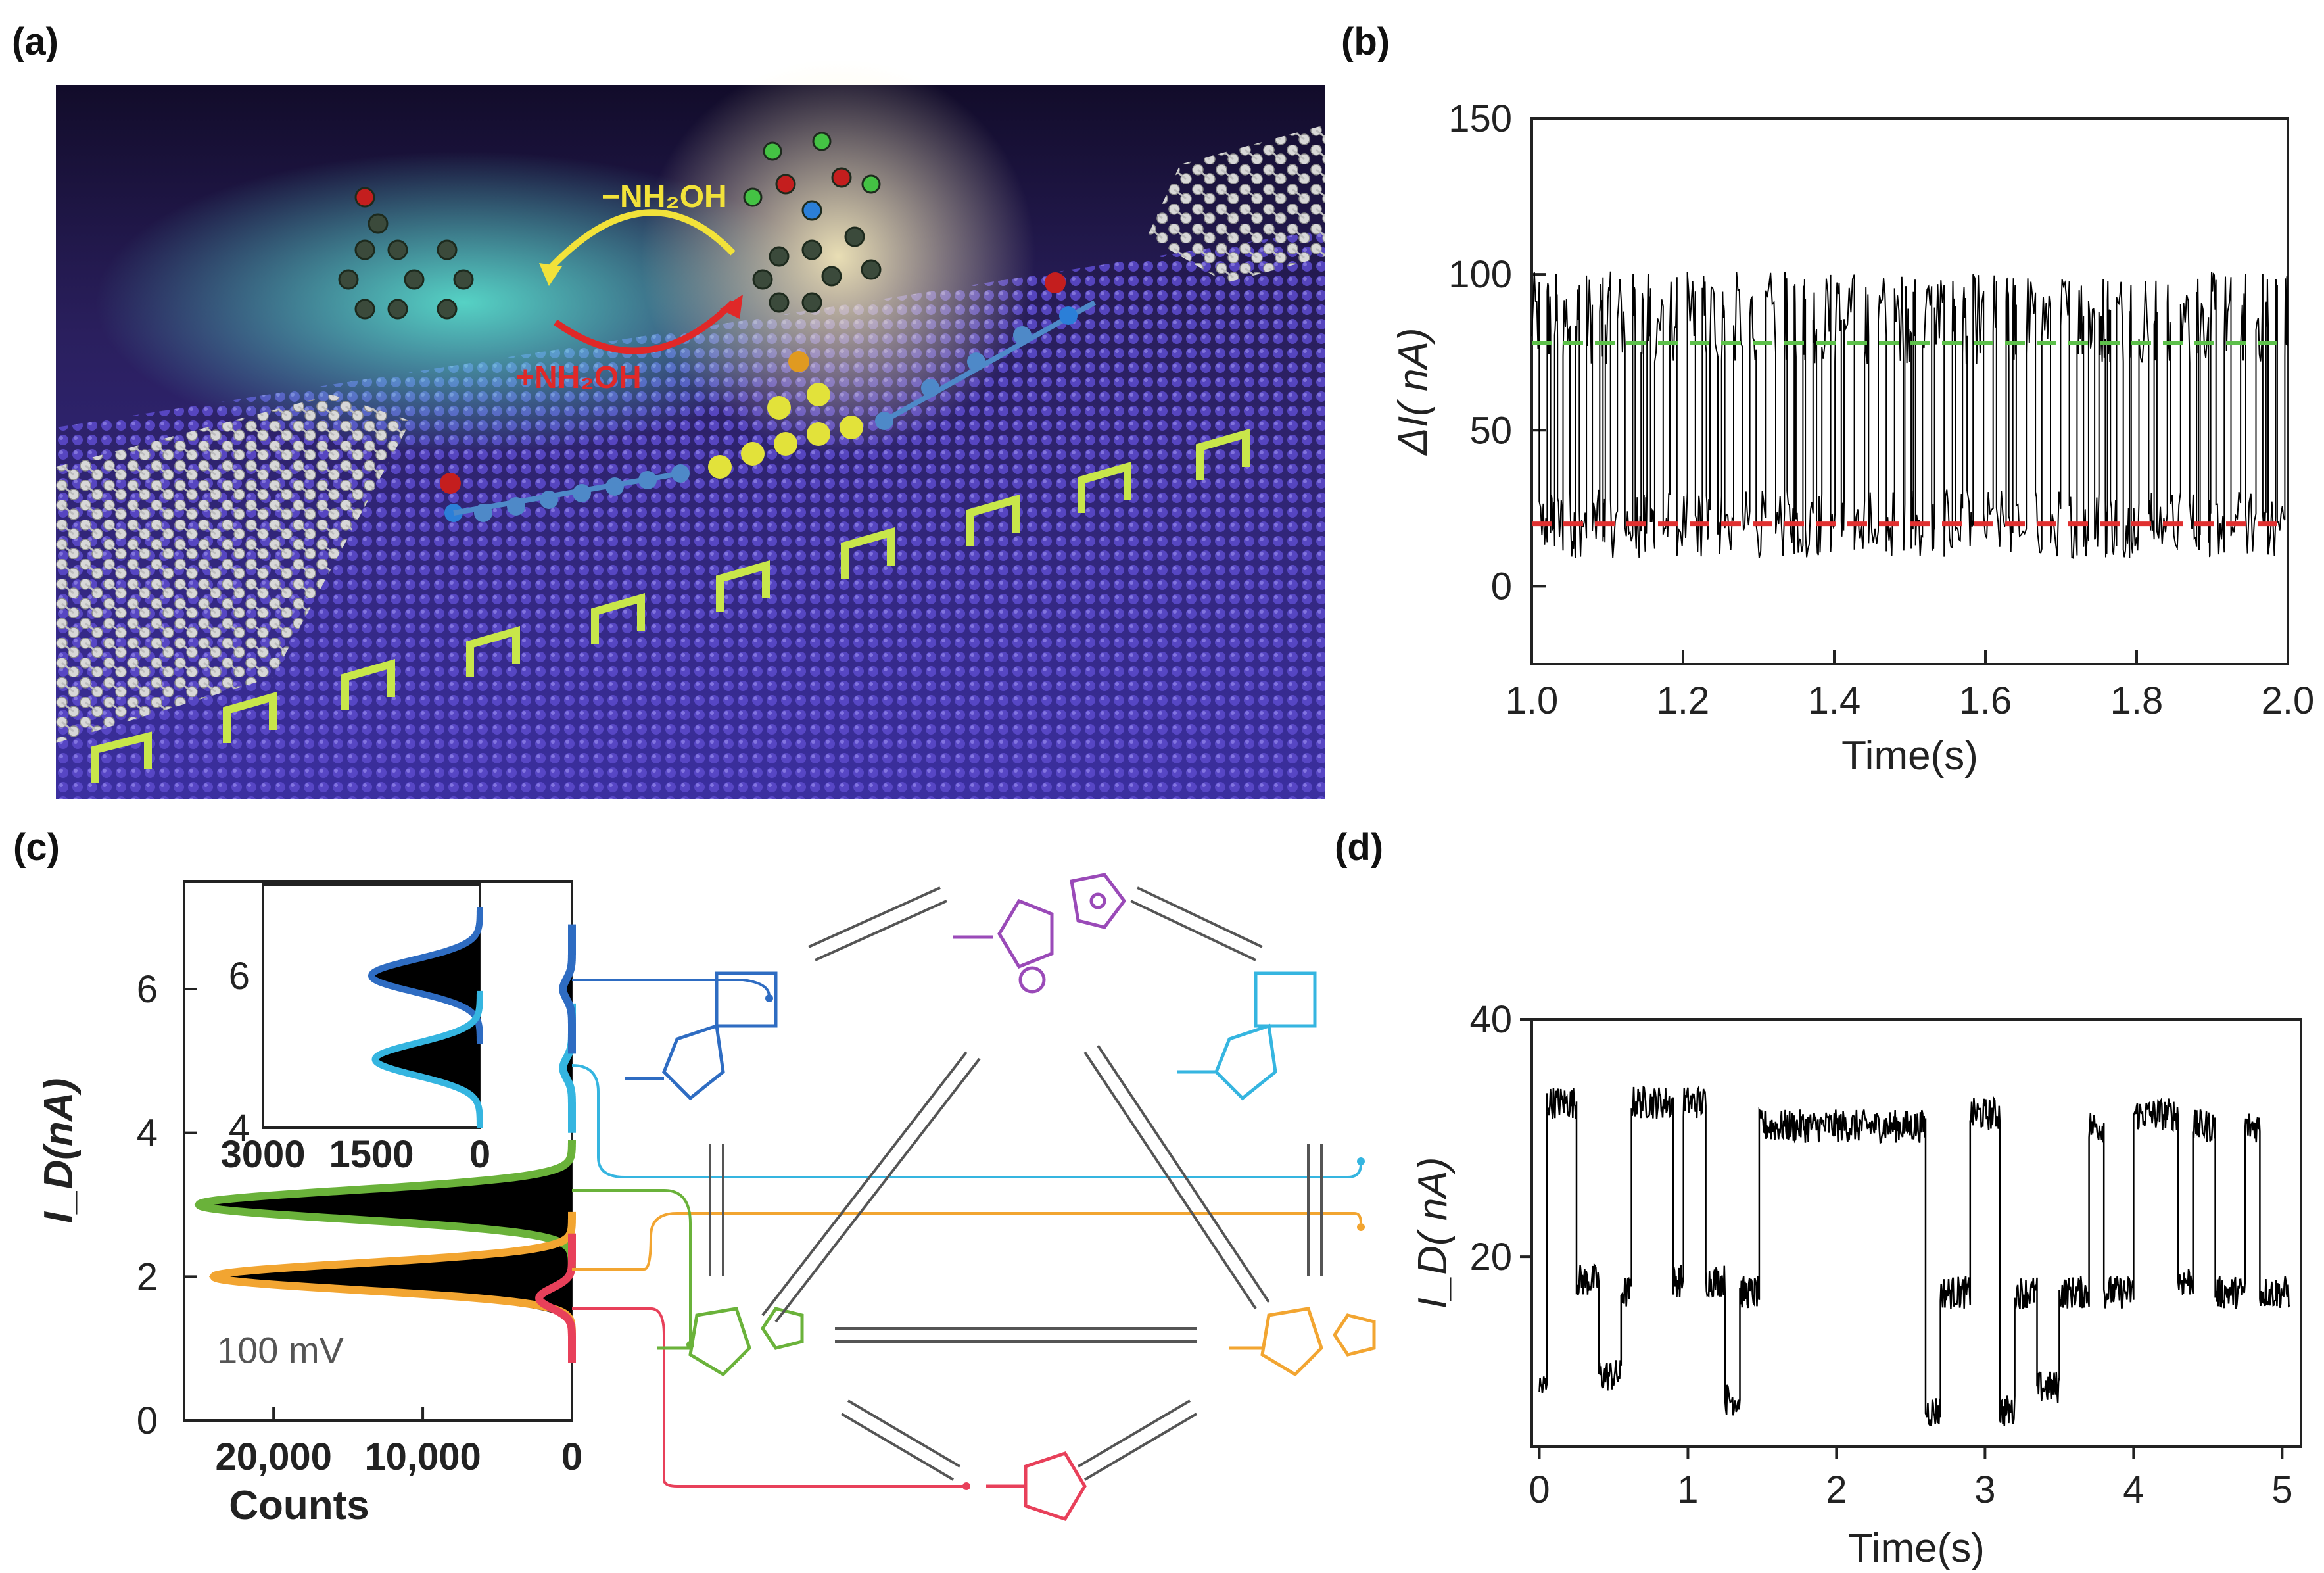 This screenshot has width=2324, height=1573. Describe the element at coordinates (371, 1155) in the screenshot. I see `inset-x-tick-label: 1500` at that location.